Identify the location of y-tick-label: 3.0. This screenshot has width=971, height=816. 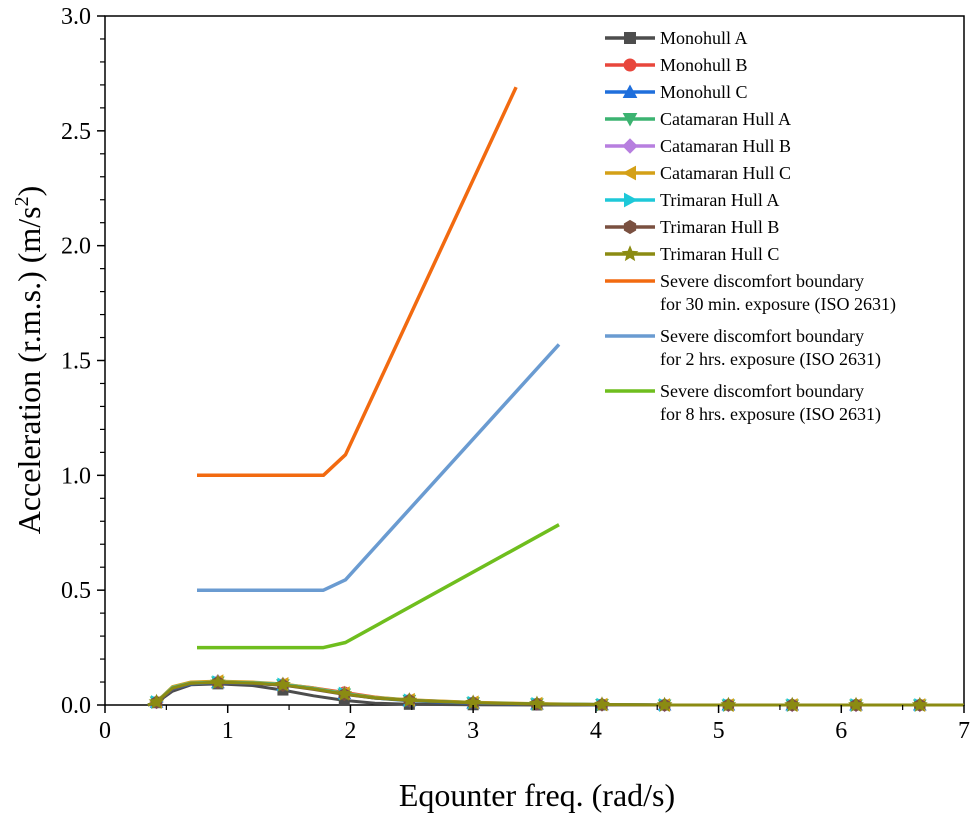
(76, 17).